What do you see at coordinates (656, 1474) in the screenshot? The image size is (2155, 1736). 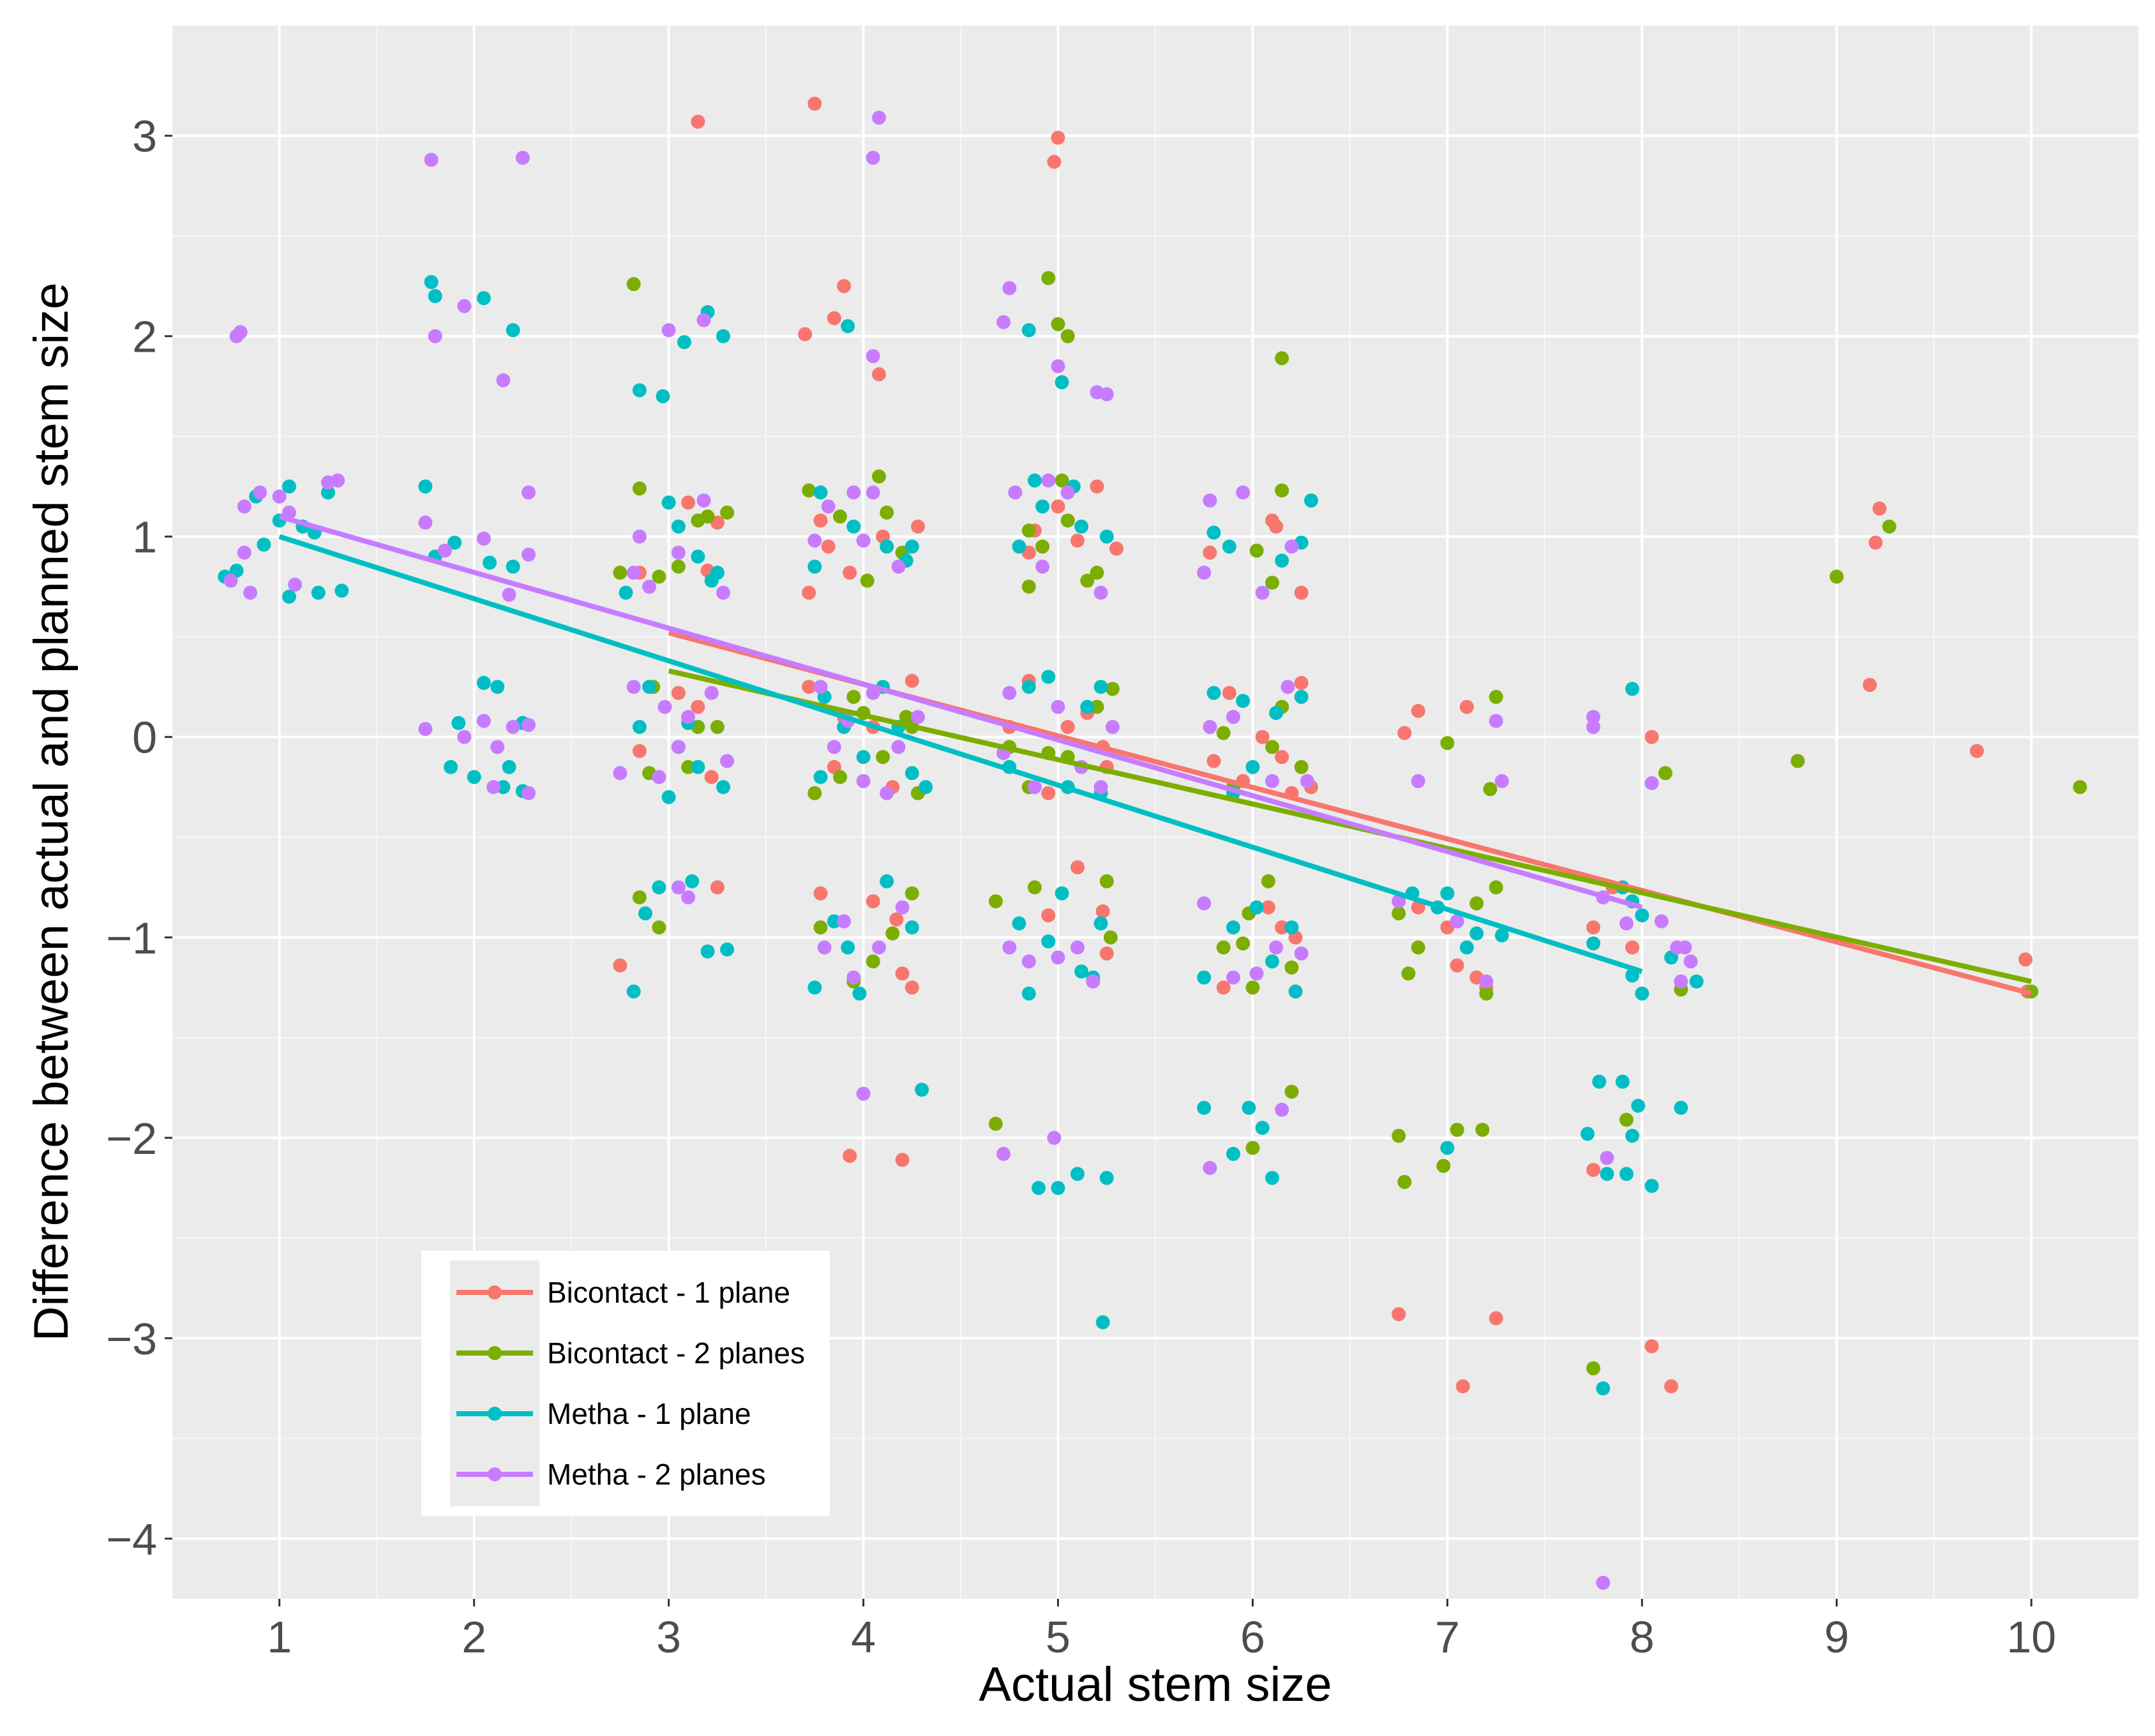 I see `legend-label: Metha - 2 planes` at bounding box center [656, 1474].